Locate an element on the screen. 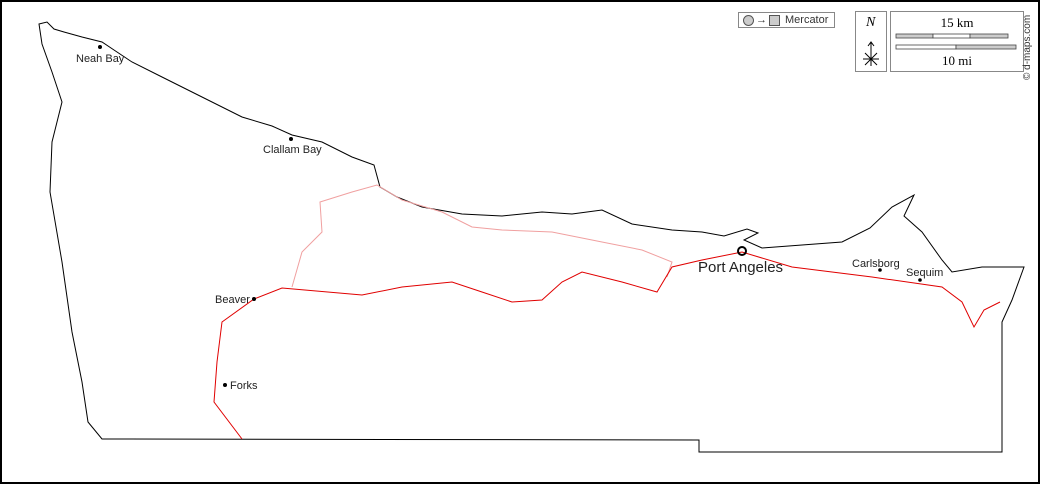 The height and width of the screenshot is (484, 1040). scale-km-label: 15 km is located at coordinates (957, 22).